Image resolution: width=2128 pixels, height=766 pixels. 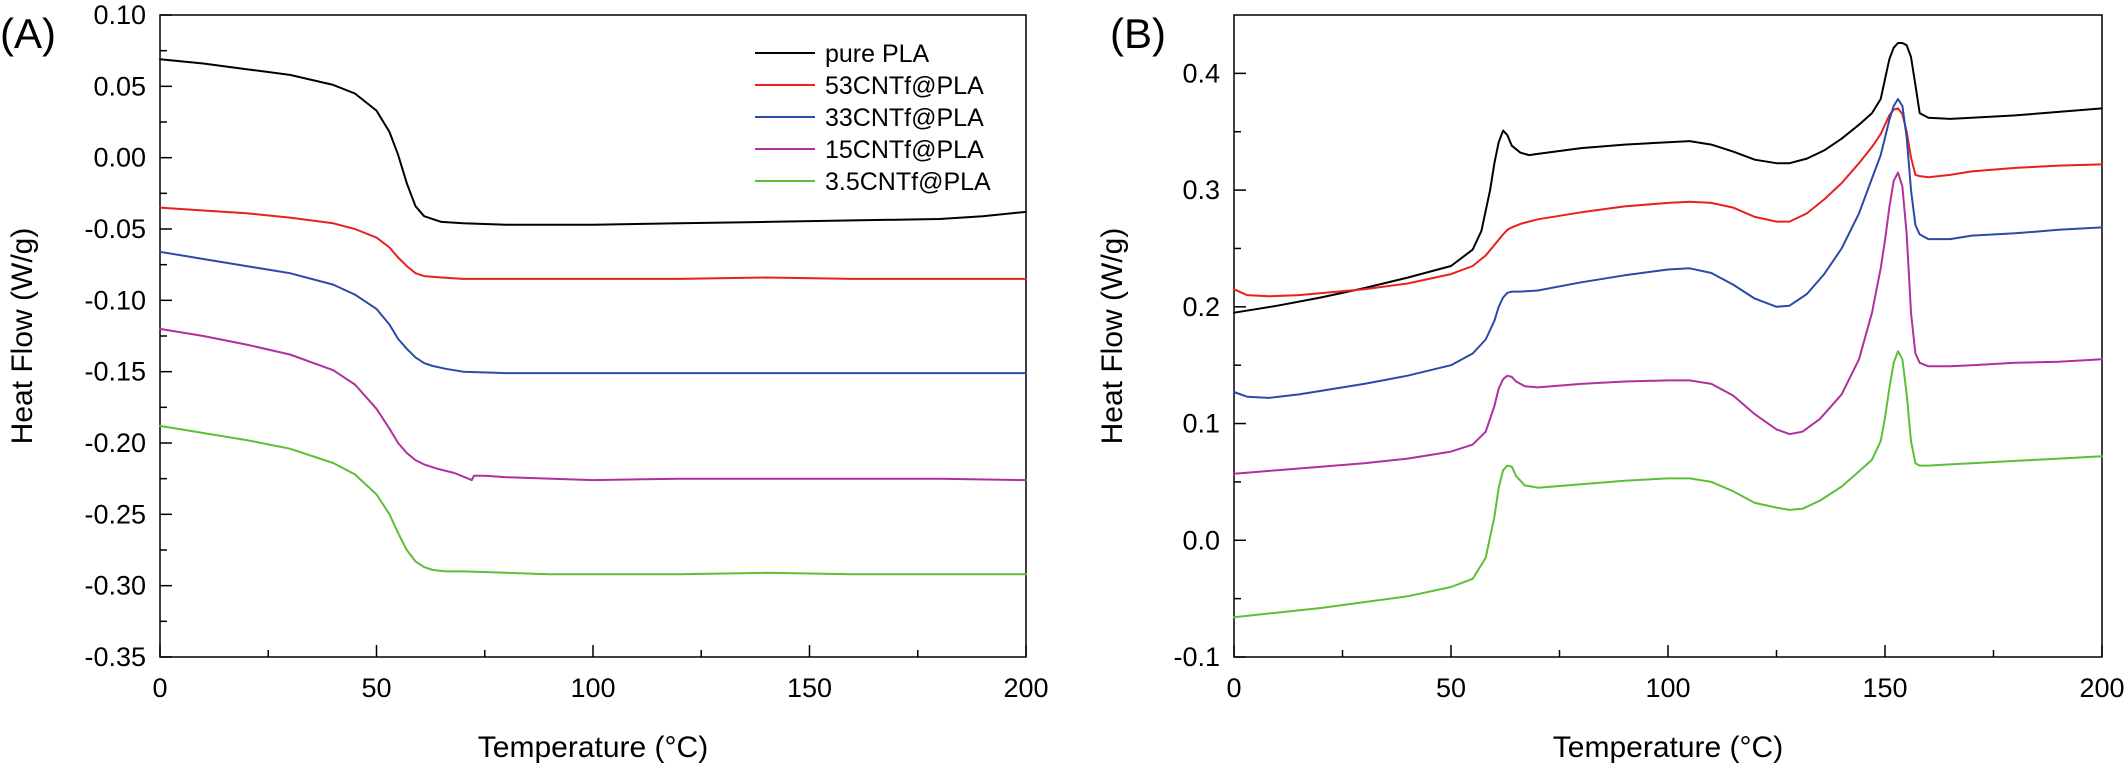 I want to click on x-tick-label-b-3: 150, so click(x=1884, y=688).